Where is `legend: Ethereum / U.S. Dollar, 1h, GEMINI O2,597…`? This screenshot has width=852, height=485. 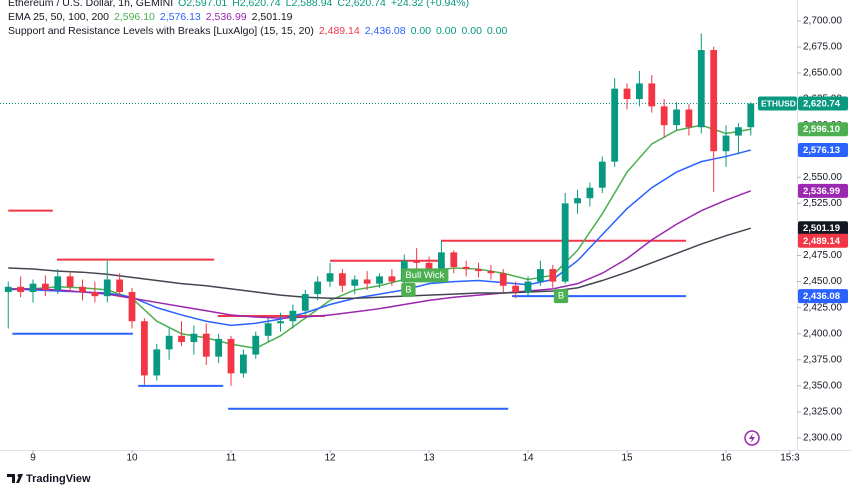
legend: Ethereum / U.S. Dollar, 1h, GEMINI O2,597… is located at coordinates (260, 19).